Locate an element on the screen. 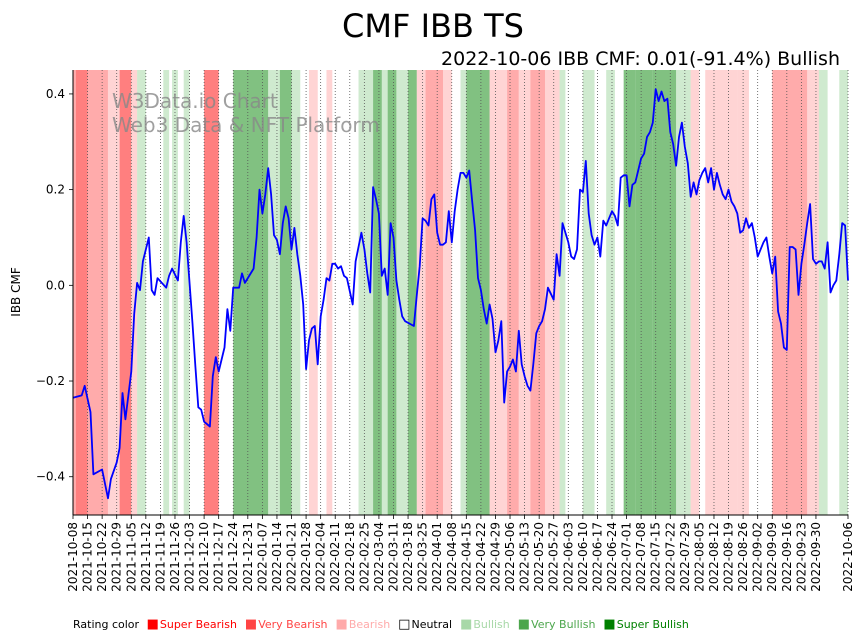 The height and width of the screenshot is (641, 867). legend-item: ■Bullish is located at coordinates (487, 624).